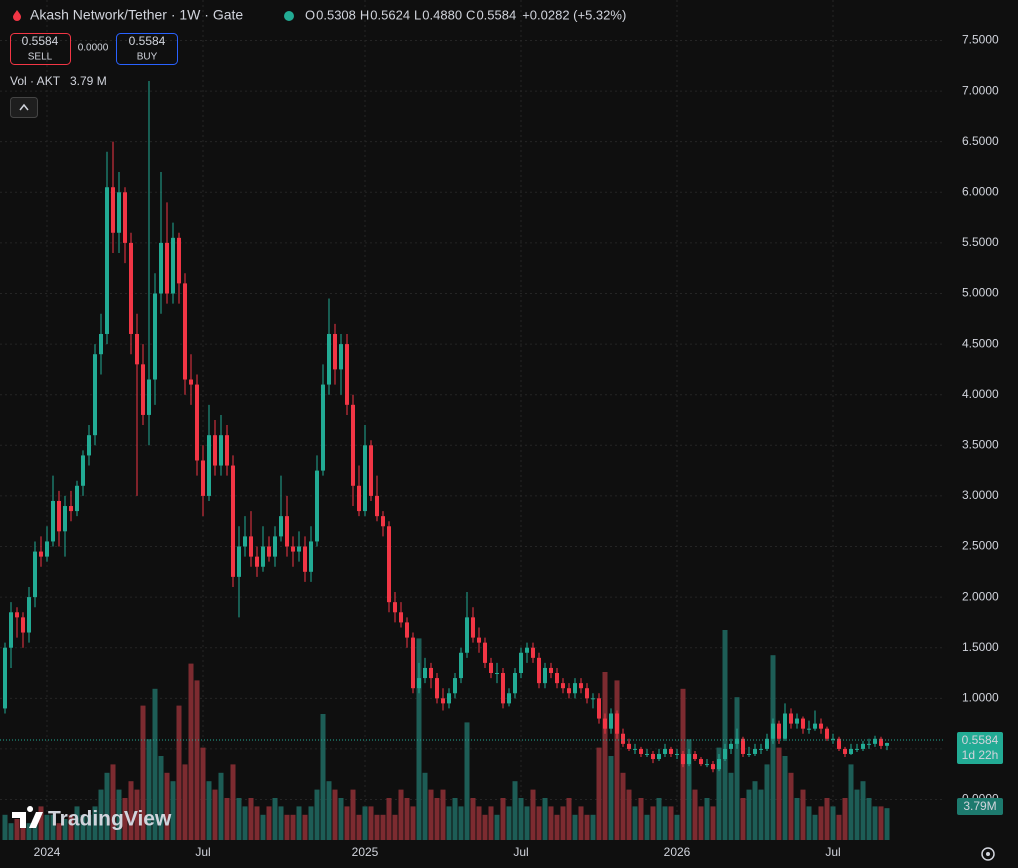 The image size is (1018, 868). Describe the element at coordinates (136, 15) in the screenshot. I see `symbol-title: Akash Network/Tether · 1W · Gate` at that location.